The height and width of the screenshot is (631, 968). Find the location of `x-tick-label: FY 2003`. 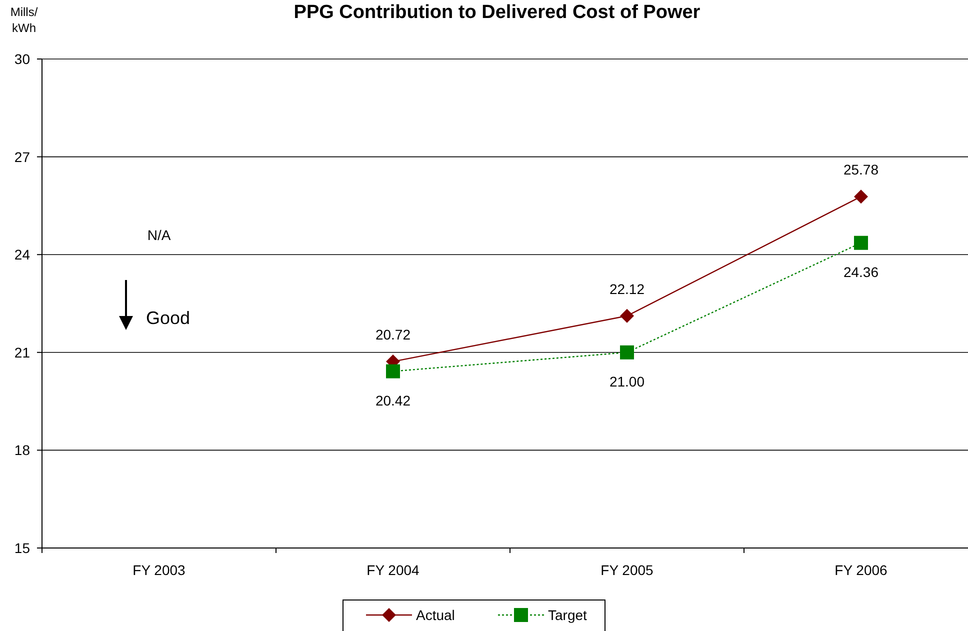

x-tick-label: FY 2003 is located at coordinates (159, 570).